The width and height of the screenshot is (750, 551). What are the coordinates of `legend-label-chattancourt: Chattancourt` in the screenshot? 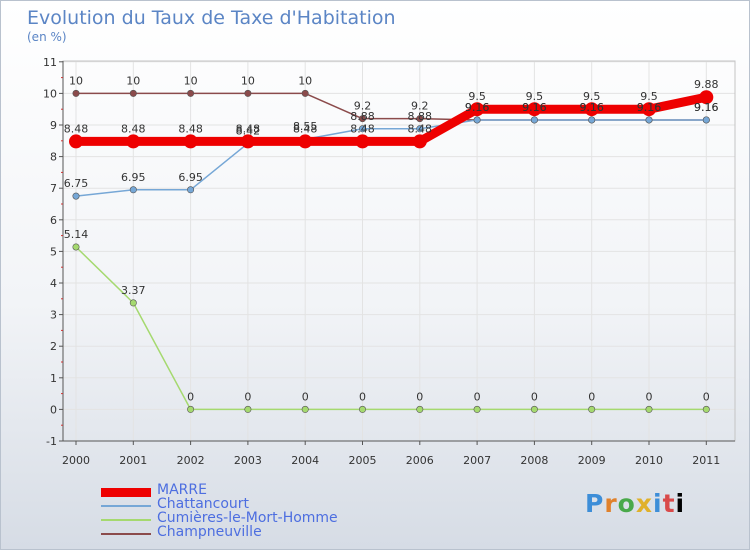 It's located at (203, 504).